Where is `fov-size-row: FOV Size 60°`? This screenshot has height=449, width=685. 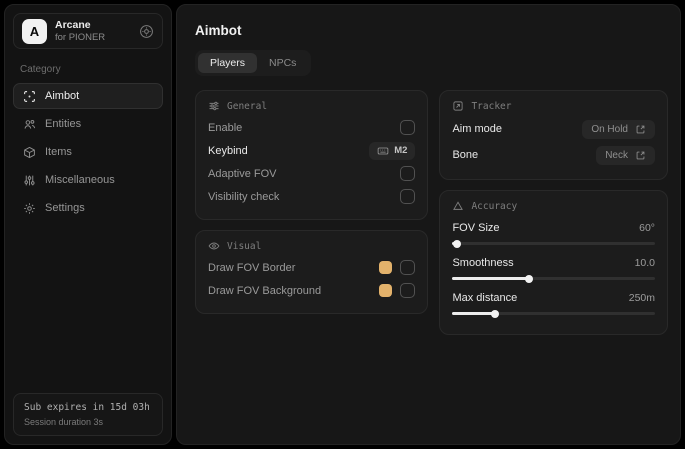
fov-size-row: FOV Size 60° is located at coordinates (553, 233).